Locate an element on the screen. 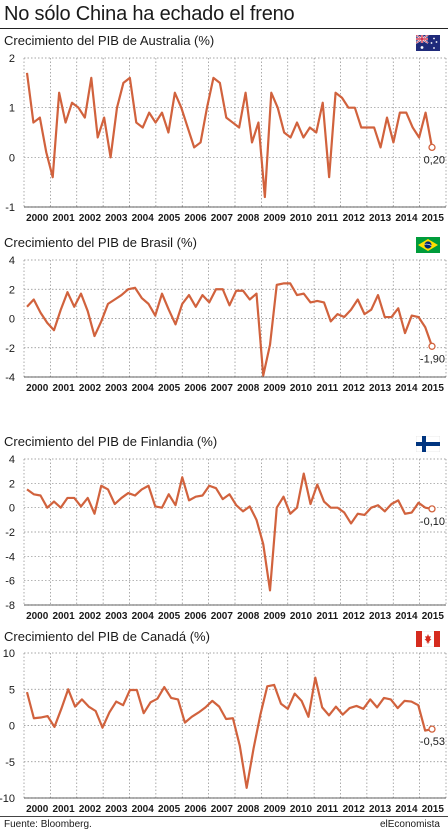 This screenshot has width=448, height=834. chart-title: Crecimiento del PIB de Canadá (%) is located at coordinates (107, 636).